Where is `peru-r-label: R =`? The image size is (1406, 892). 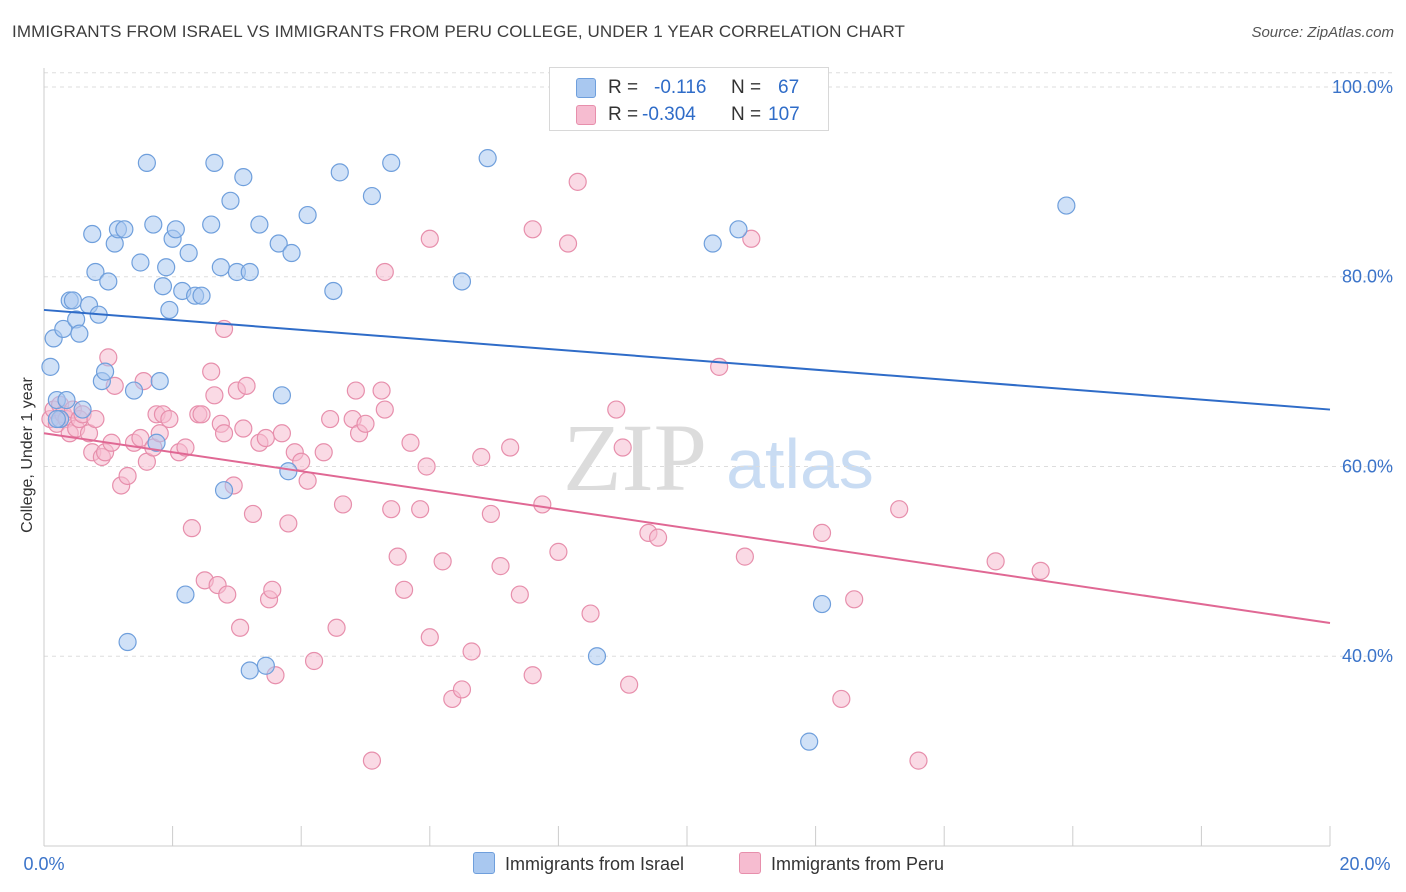 peru-r-label: R = is located at coordinates (623, 114).